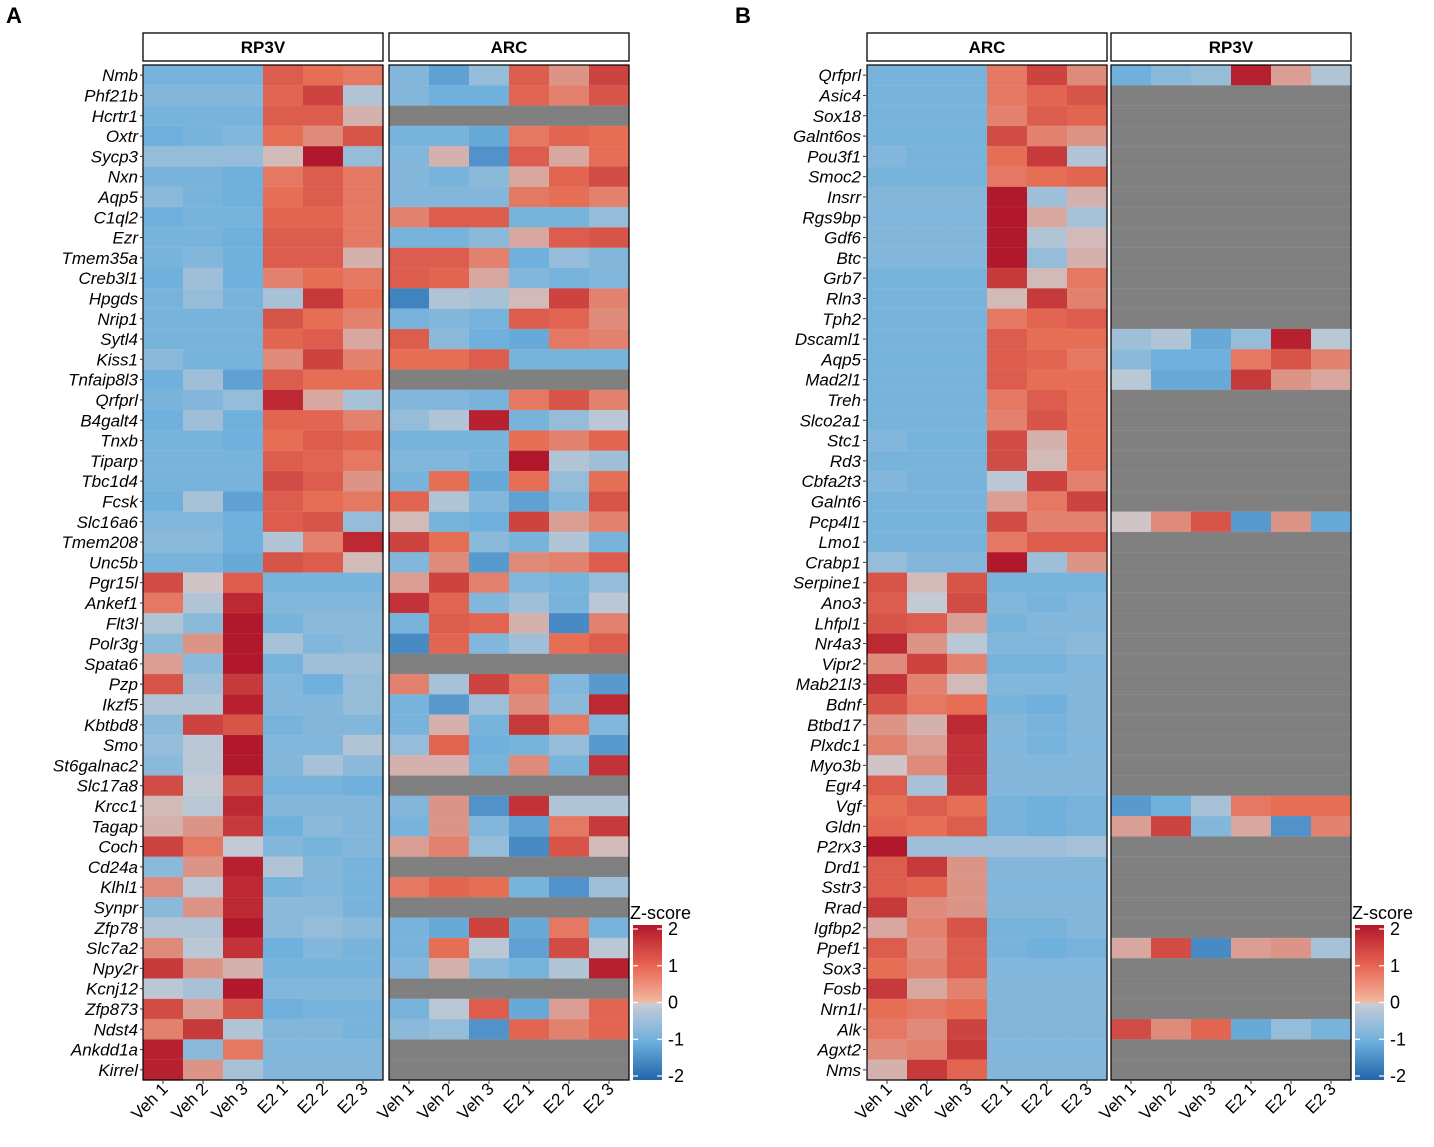 This screenshot has width=1434, height=1147. What do you see at coordinates (849, 1029) in the screenshot?
I see `gene-label: Alk` at bounding box center [849, 1029].